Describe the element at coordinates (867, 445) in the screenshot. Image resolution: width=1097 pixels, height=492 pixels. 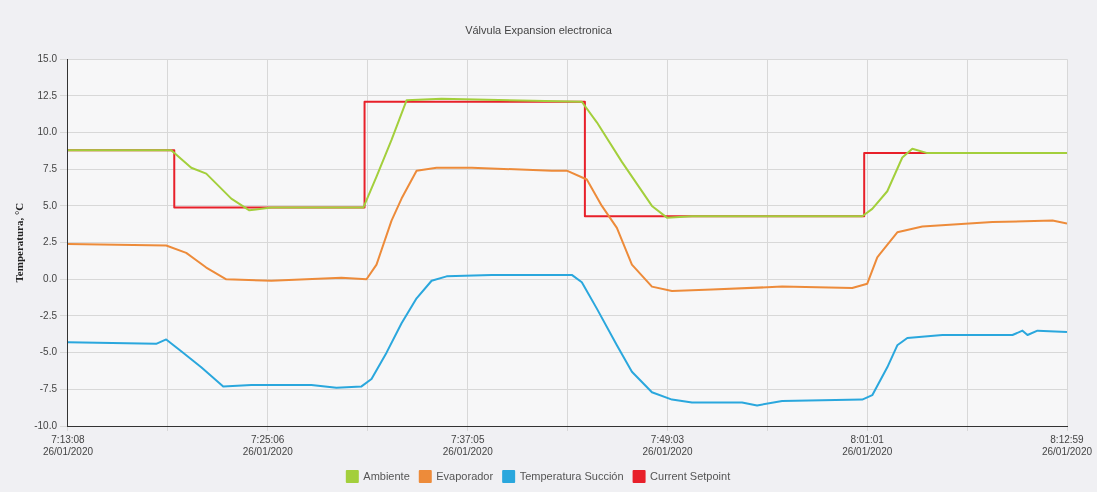
I see `x-tick-label: 8:01:01 26/01/2020` at that location.